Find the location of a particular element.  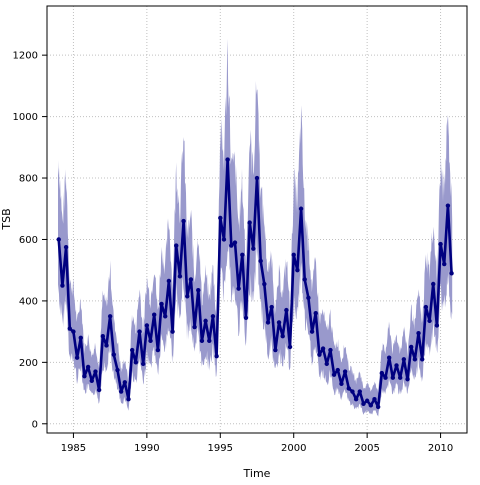

x-tick-label: 2005 is located at coordinates (366, 448).